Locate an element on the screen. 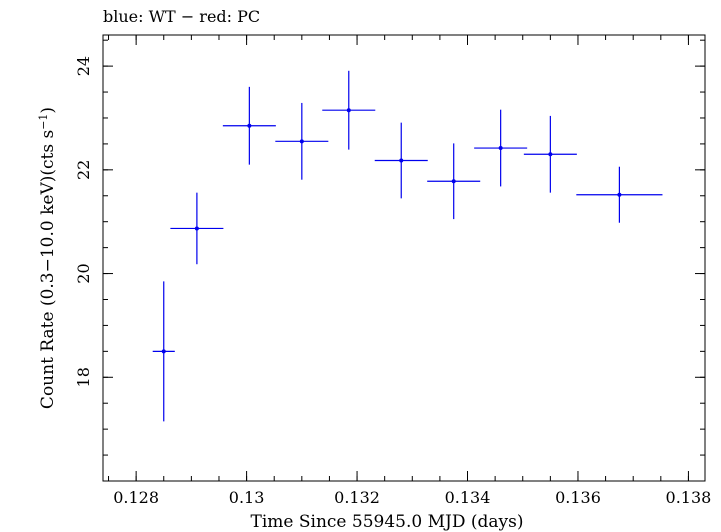 The image size is (721, 532). x-tick-label: 0.13 is located at coordinates (247, 497).